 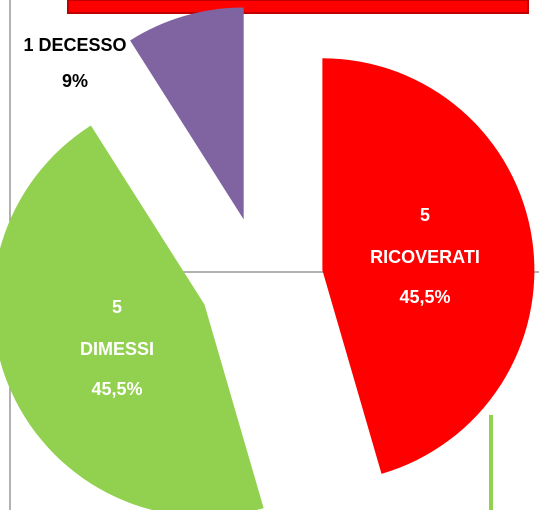 What do you see at coordinates (75, 81) in the screenshot?
I see `slice-percent: 9%` at bounding box center [75, 81].